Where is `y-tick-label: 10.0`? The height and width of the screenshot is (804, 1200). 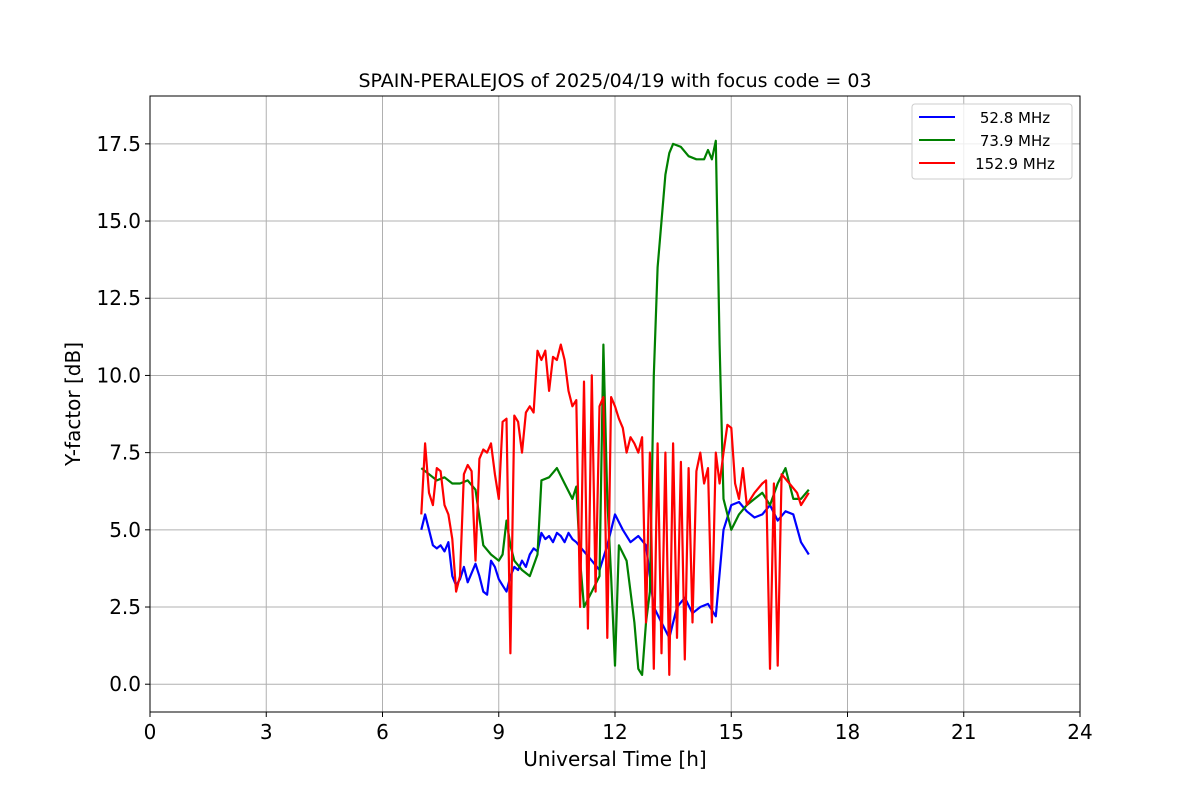
y-tick-label: 10.0 is located at coordinates (118, 375).